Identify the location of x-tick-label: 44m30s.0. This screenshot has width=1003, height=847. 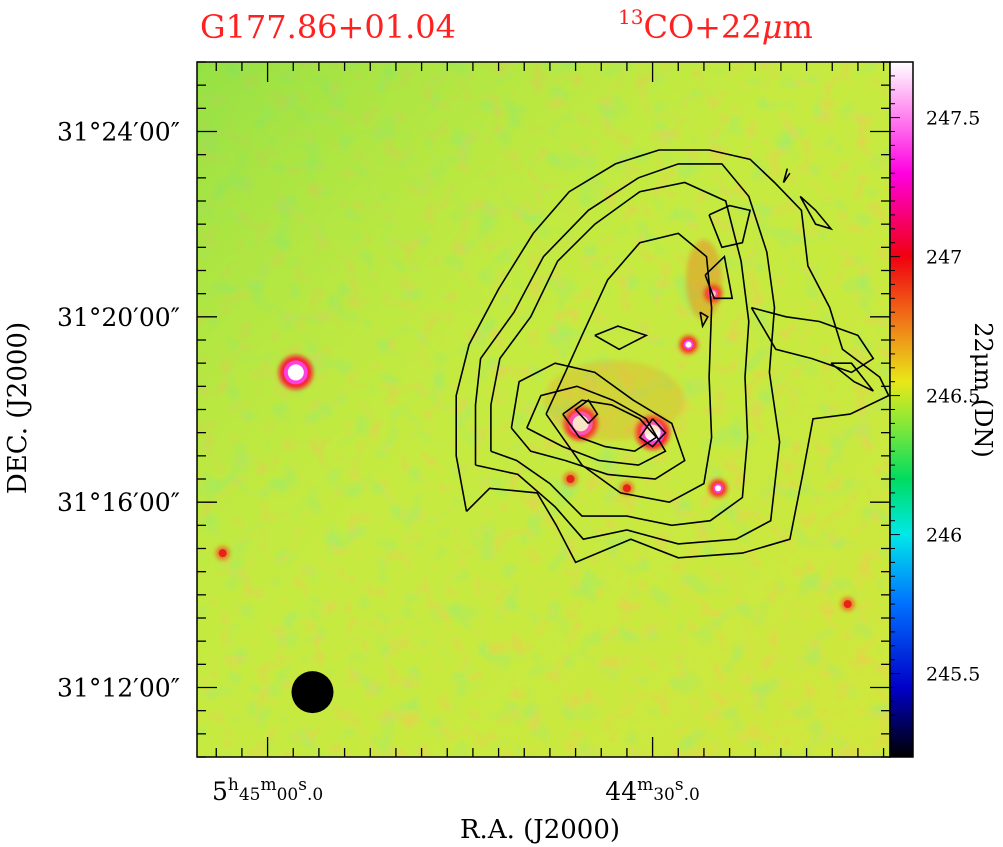
(652, 790).